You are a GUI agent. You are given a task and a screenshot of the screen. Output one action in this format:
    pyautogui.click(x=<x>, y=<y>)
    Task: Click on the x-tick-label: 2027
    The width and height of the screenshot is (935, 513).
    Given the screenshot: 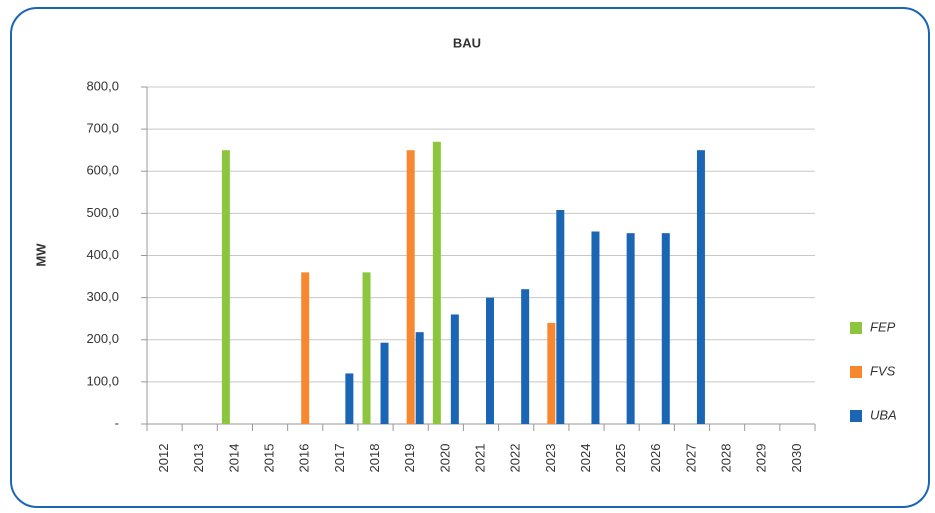 What is the action you would take?
    pyautogui.click(x=690, y=458)
    